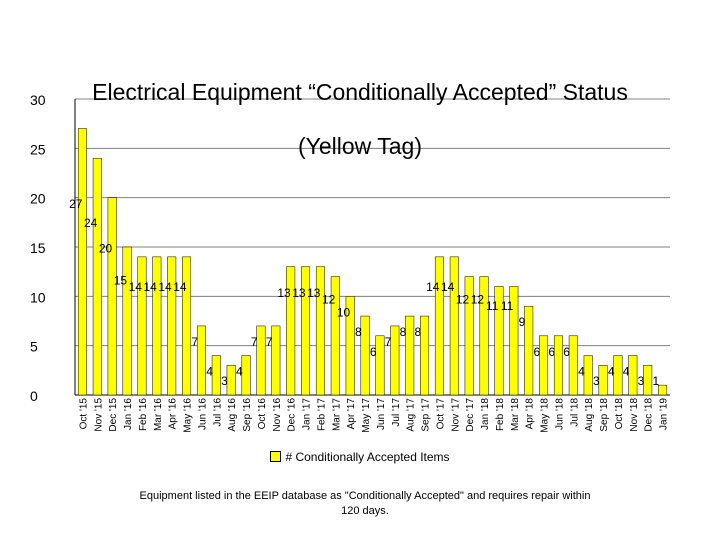 Image resolution: width=720 pixels, height=540 pixels. Describe the element at coordinates (34, 396) in the screenshot. I see `y-tick-label: 0` at that location.